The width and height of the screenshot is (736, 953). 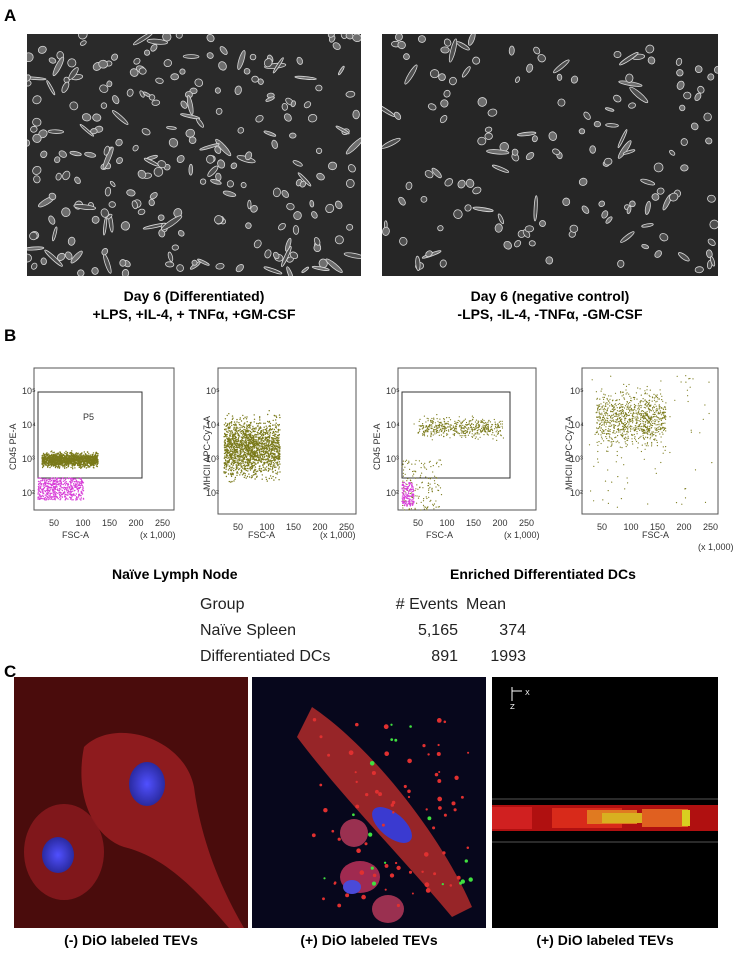 What do you see at coordinates (467, 439) in the screenshot?
I see `plot-frame` at bounding box center [467, 439].